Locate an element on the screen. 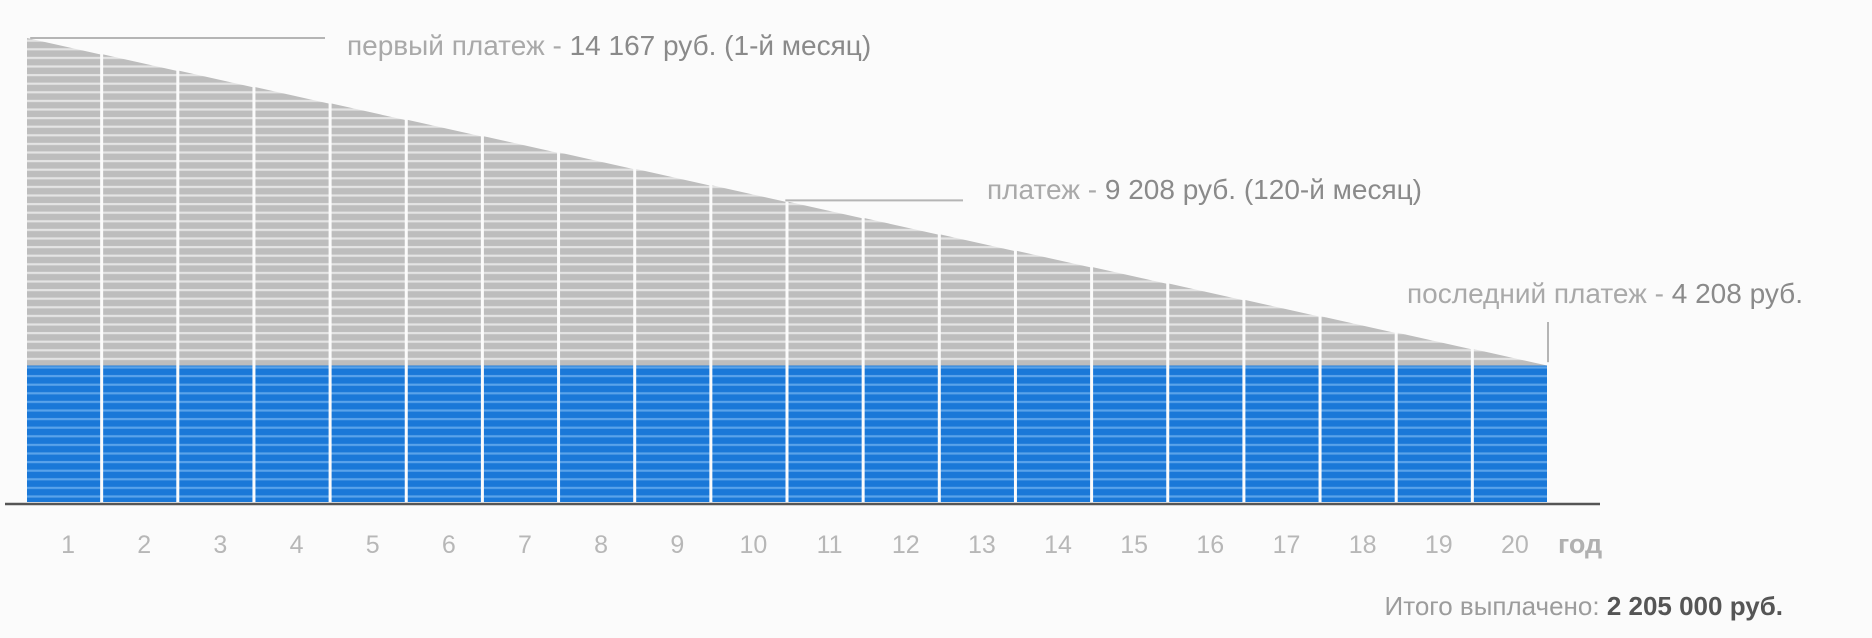 The height and width of the screenshot is (638, 1872). annotation-120th-prefix: платеж - is located at coordinates (1046, 189).